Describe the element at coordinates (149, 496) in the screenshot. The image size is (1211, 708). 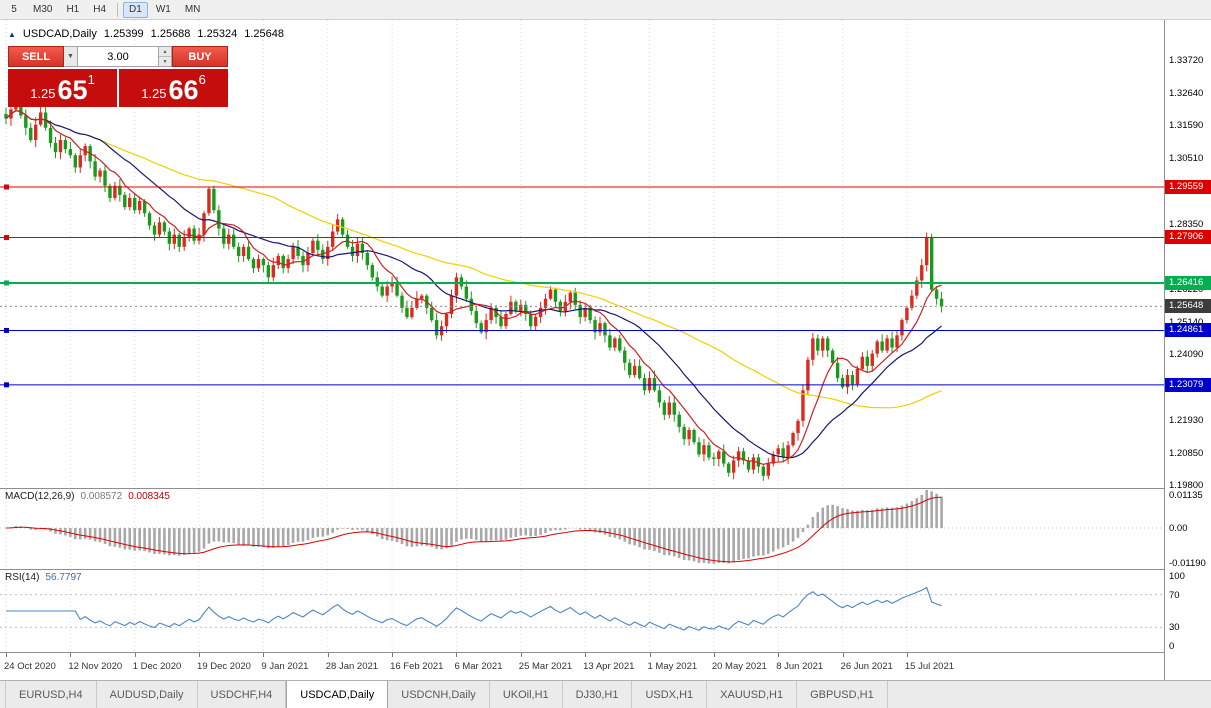
I see `macd-value-signal: 0.008345` at that location.